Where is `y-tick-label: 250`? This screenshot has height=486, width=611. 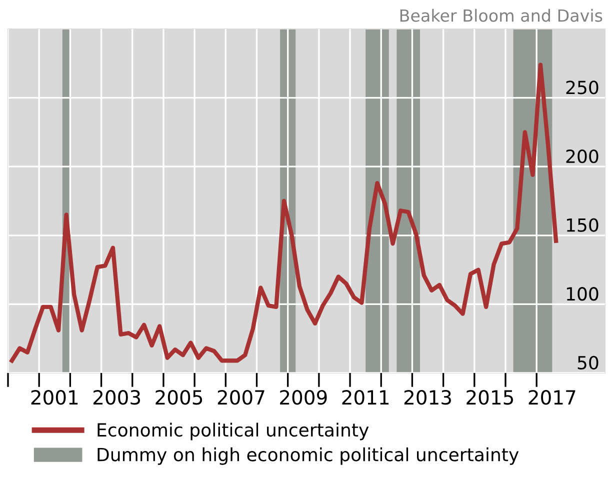
y-tick-label: 250 is located at coordinates (582, 87).